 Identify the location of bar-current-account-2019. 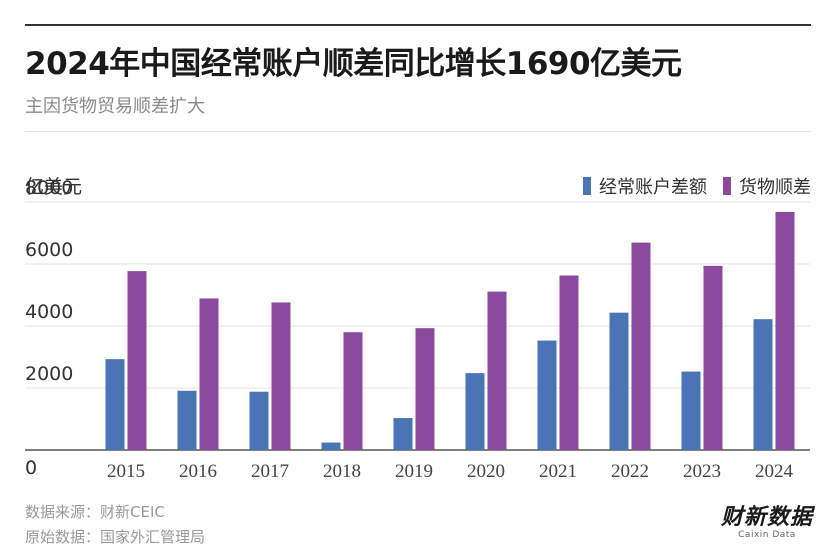
(403, 434).